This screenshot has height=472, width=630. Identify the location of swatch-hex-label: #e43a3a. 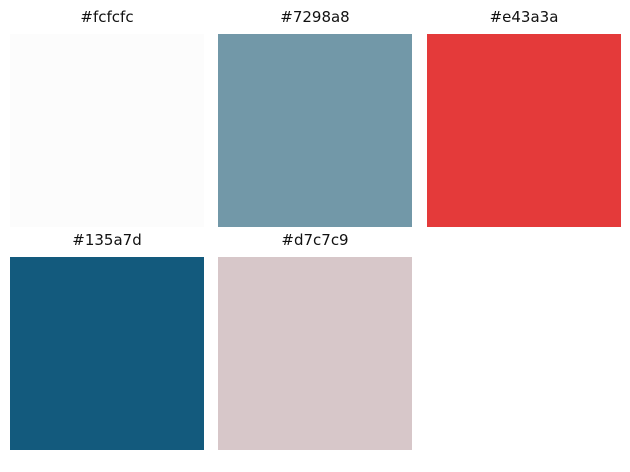
(524, 17).